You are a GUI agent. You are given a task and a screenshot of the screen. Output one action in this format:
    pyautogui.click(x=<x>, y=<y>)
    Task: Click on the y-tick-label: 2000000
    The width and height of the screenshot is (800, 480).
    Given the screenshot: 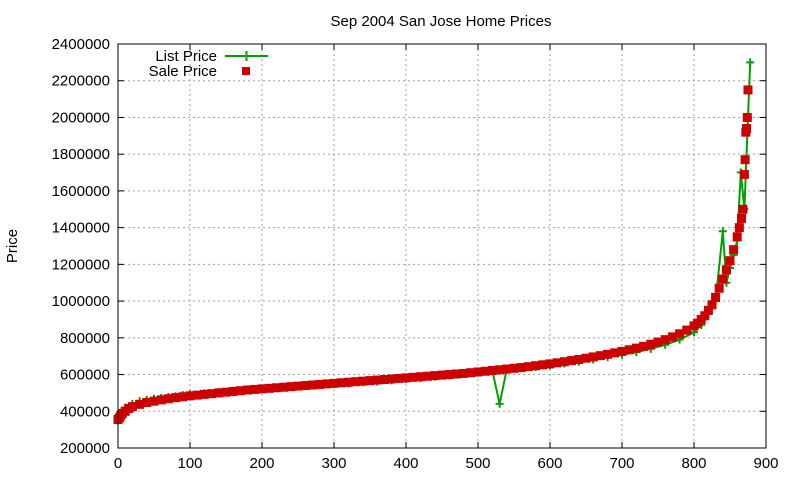 What is the action you would take?
    pyautogui.click(x=81, y=117)
    